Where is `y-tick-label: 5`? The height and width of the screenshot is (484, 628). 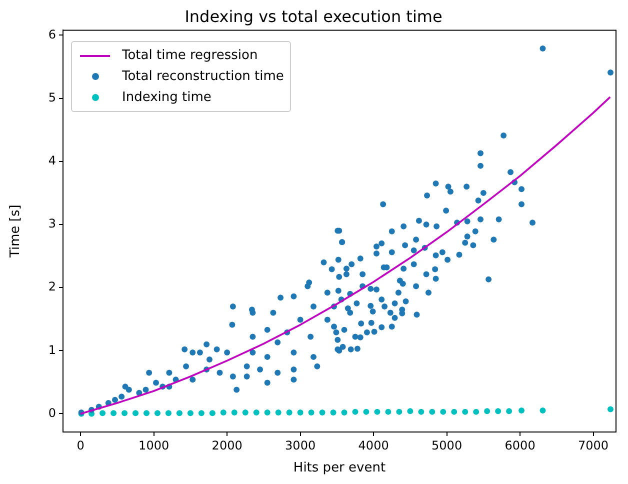
y-tick-label: 5 is located at coordinates (52, 97).